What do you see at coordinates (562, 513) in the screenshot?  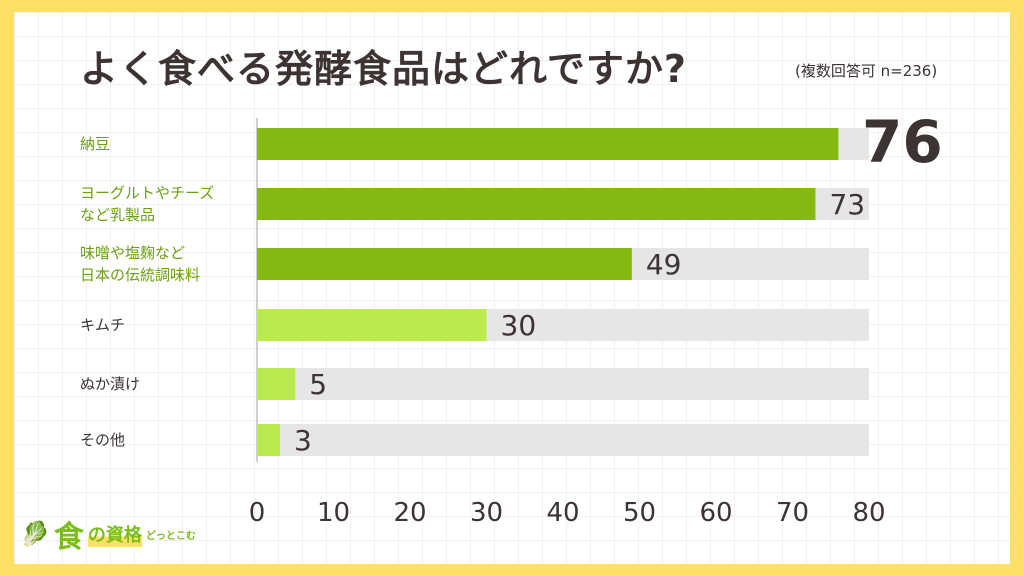 I see `x-tick-label: 40` at bounding box center [562, 513].